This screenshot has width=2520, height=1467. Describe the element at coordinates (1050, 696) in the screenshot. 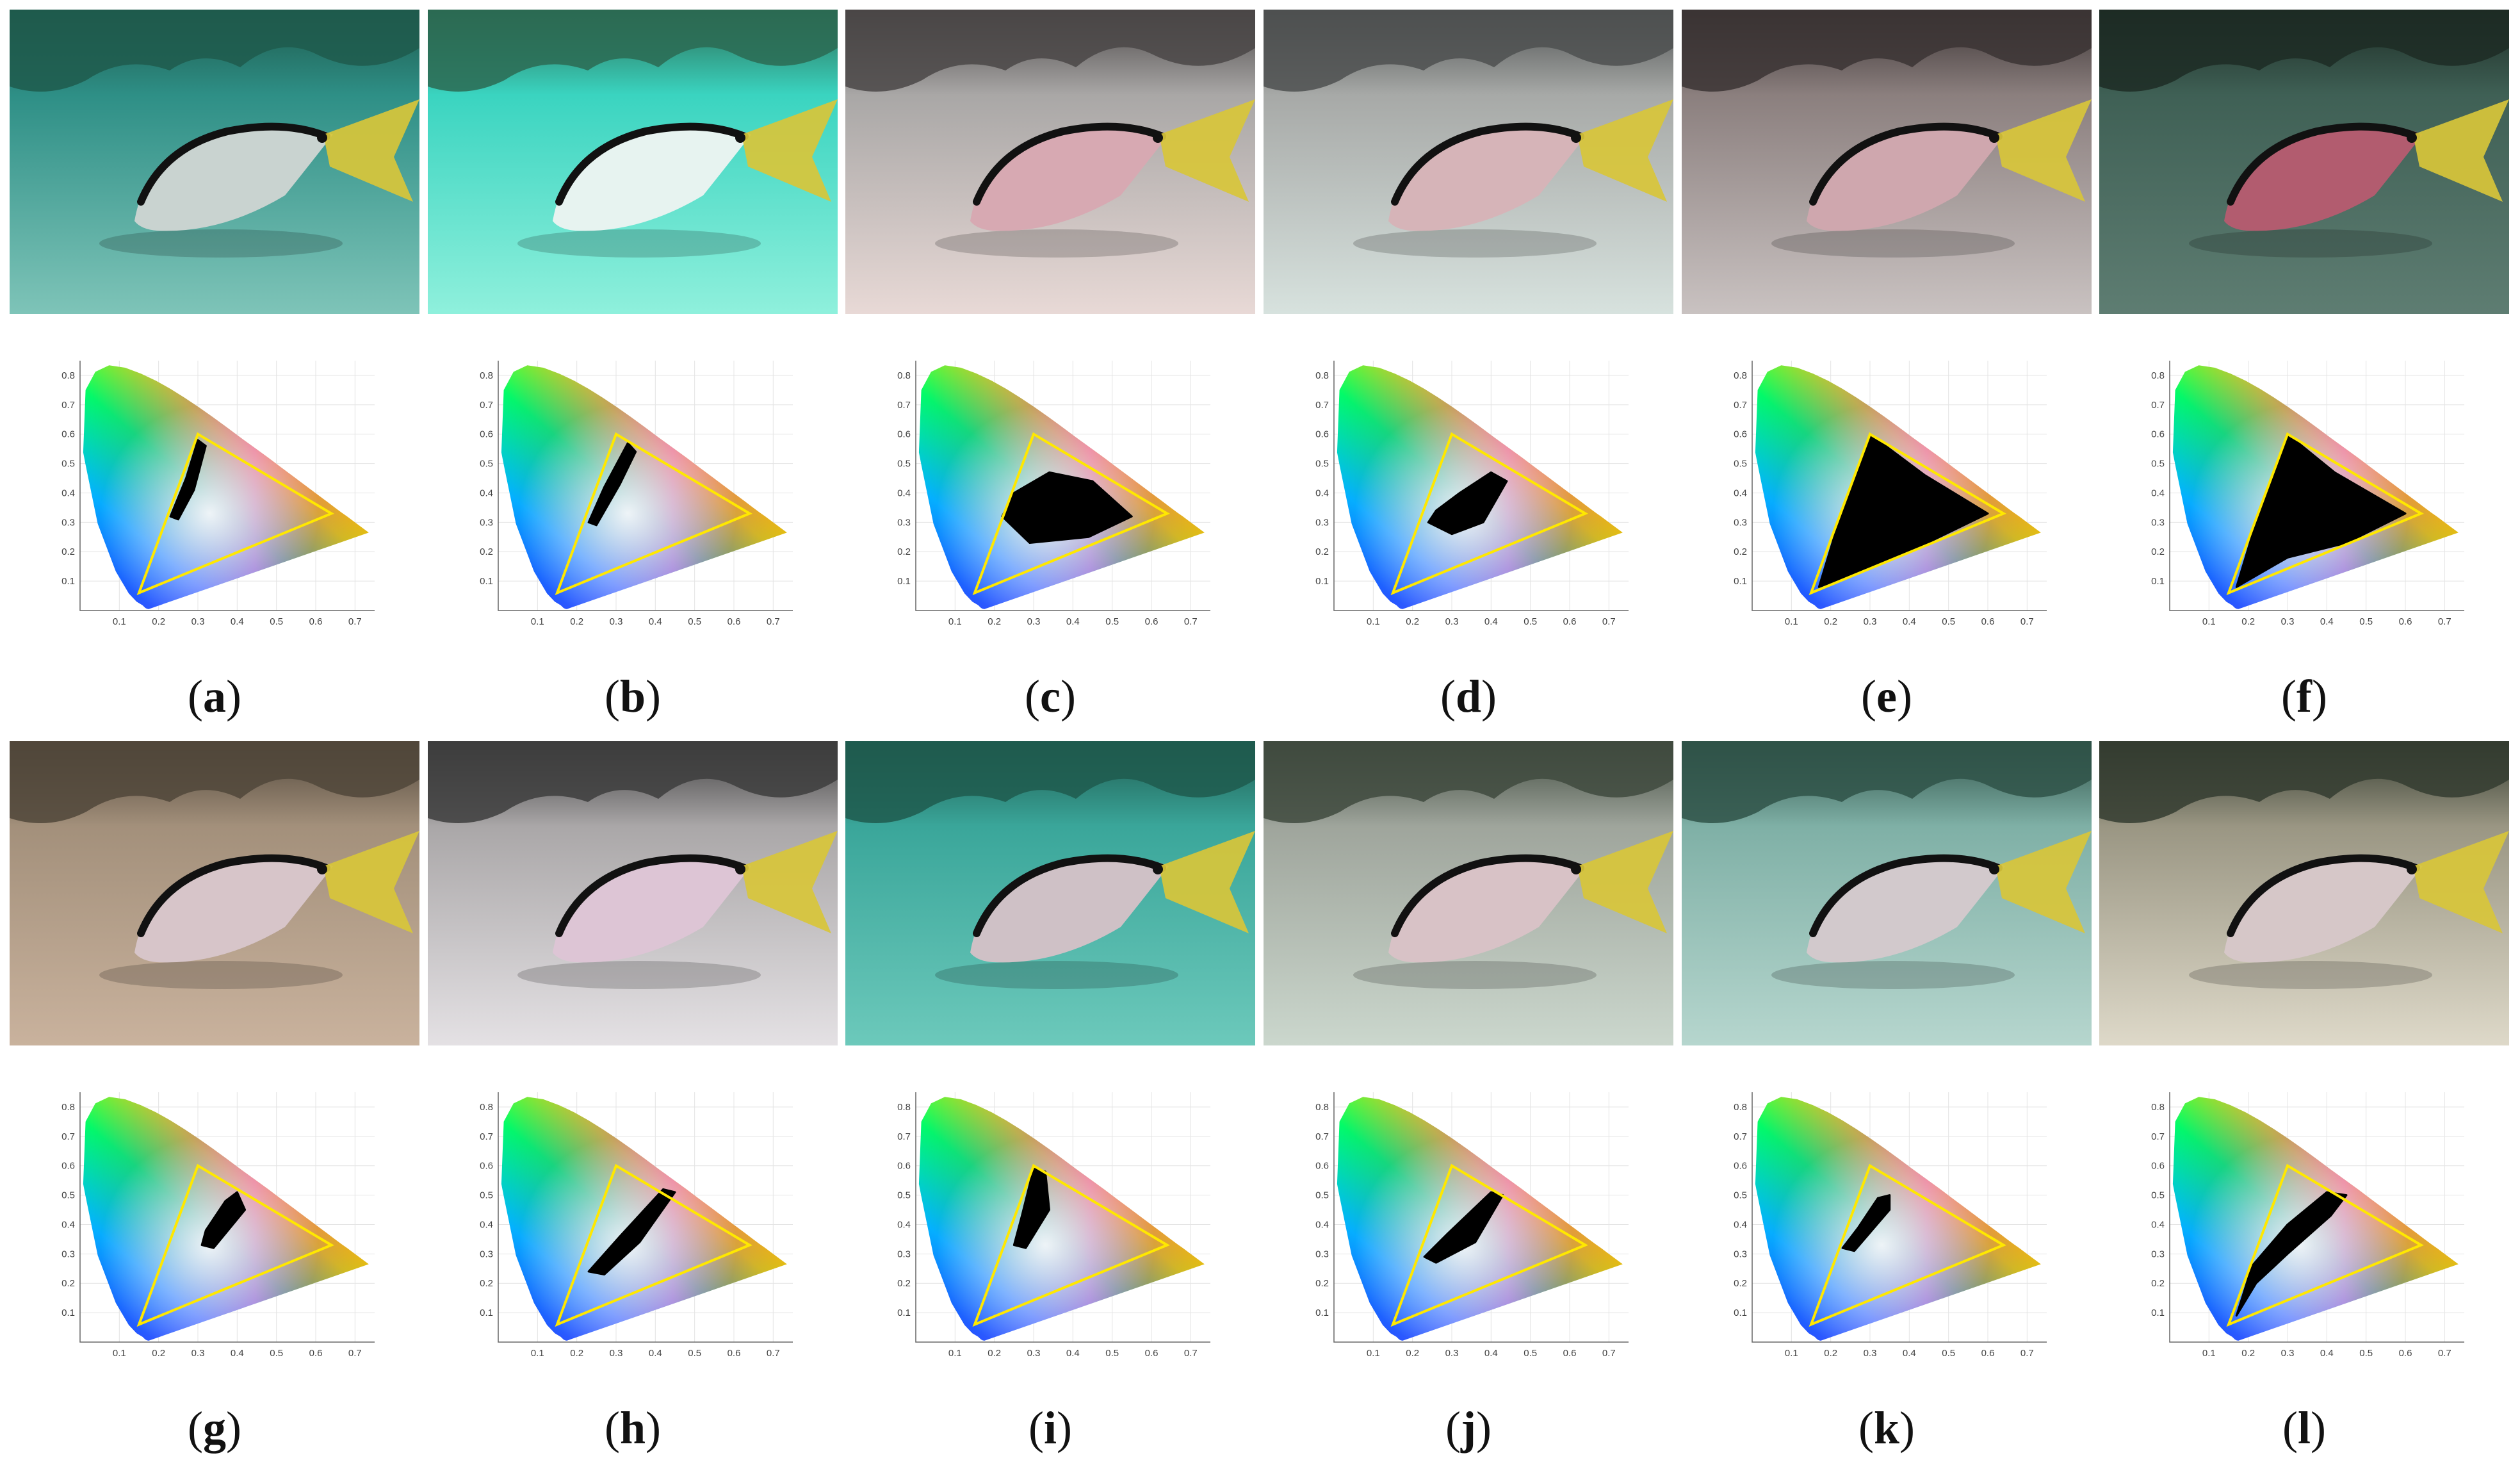

I see `panel-label: c` at that location.